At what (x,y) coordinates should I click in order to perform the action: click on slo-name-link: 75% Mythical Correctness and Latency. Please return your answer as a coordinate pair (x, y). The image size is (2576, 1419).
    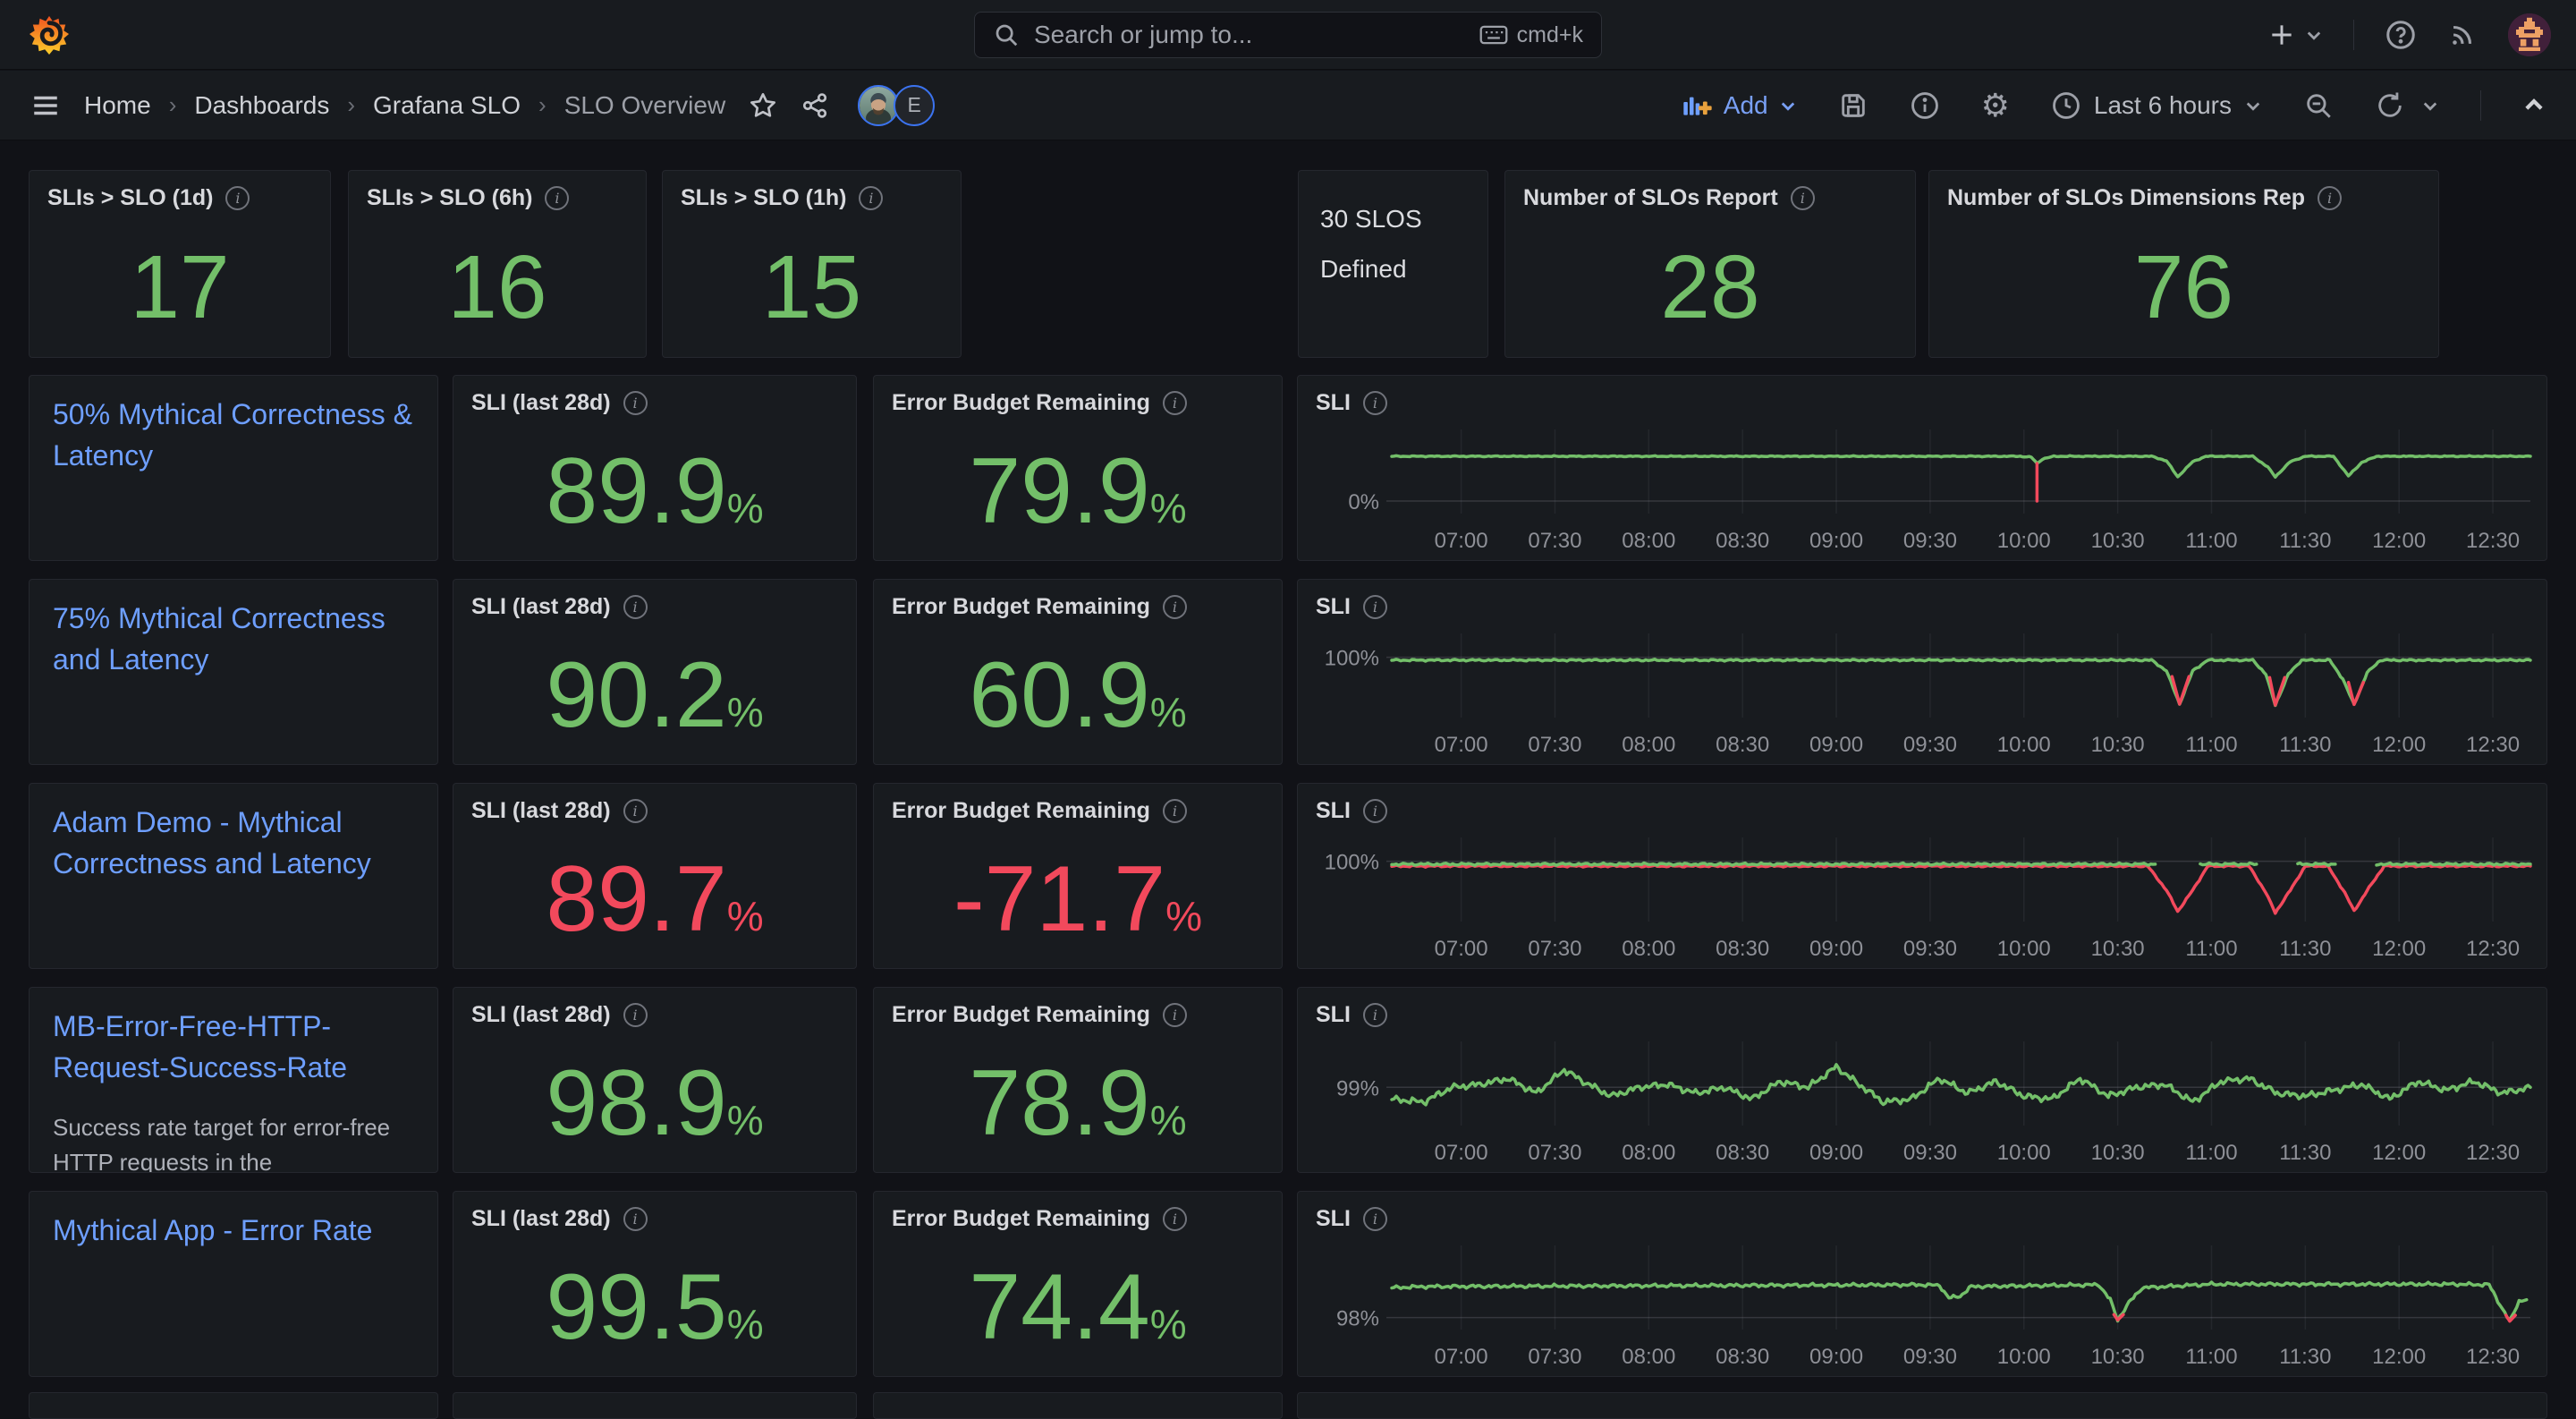
    Looking at the image, I should click on (219, 639).